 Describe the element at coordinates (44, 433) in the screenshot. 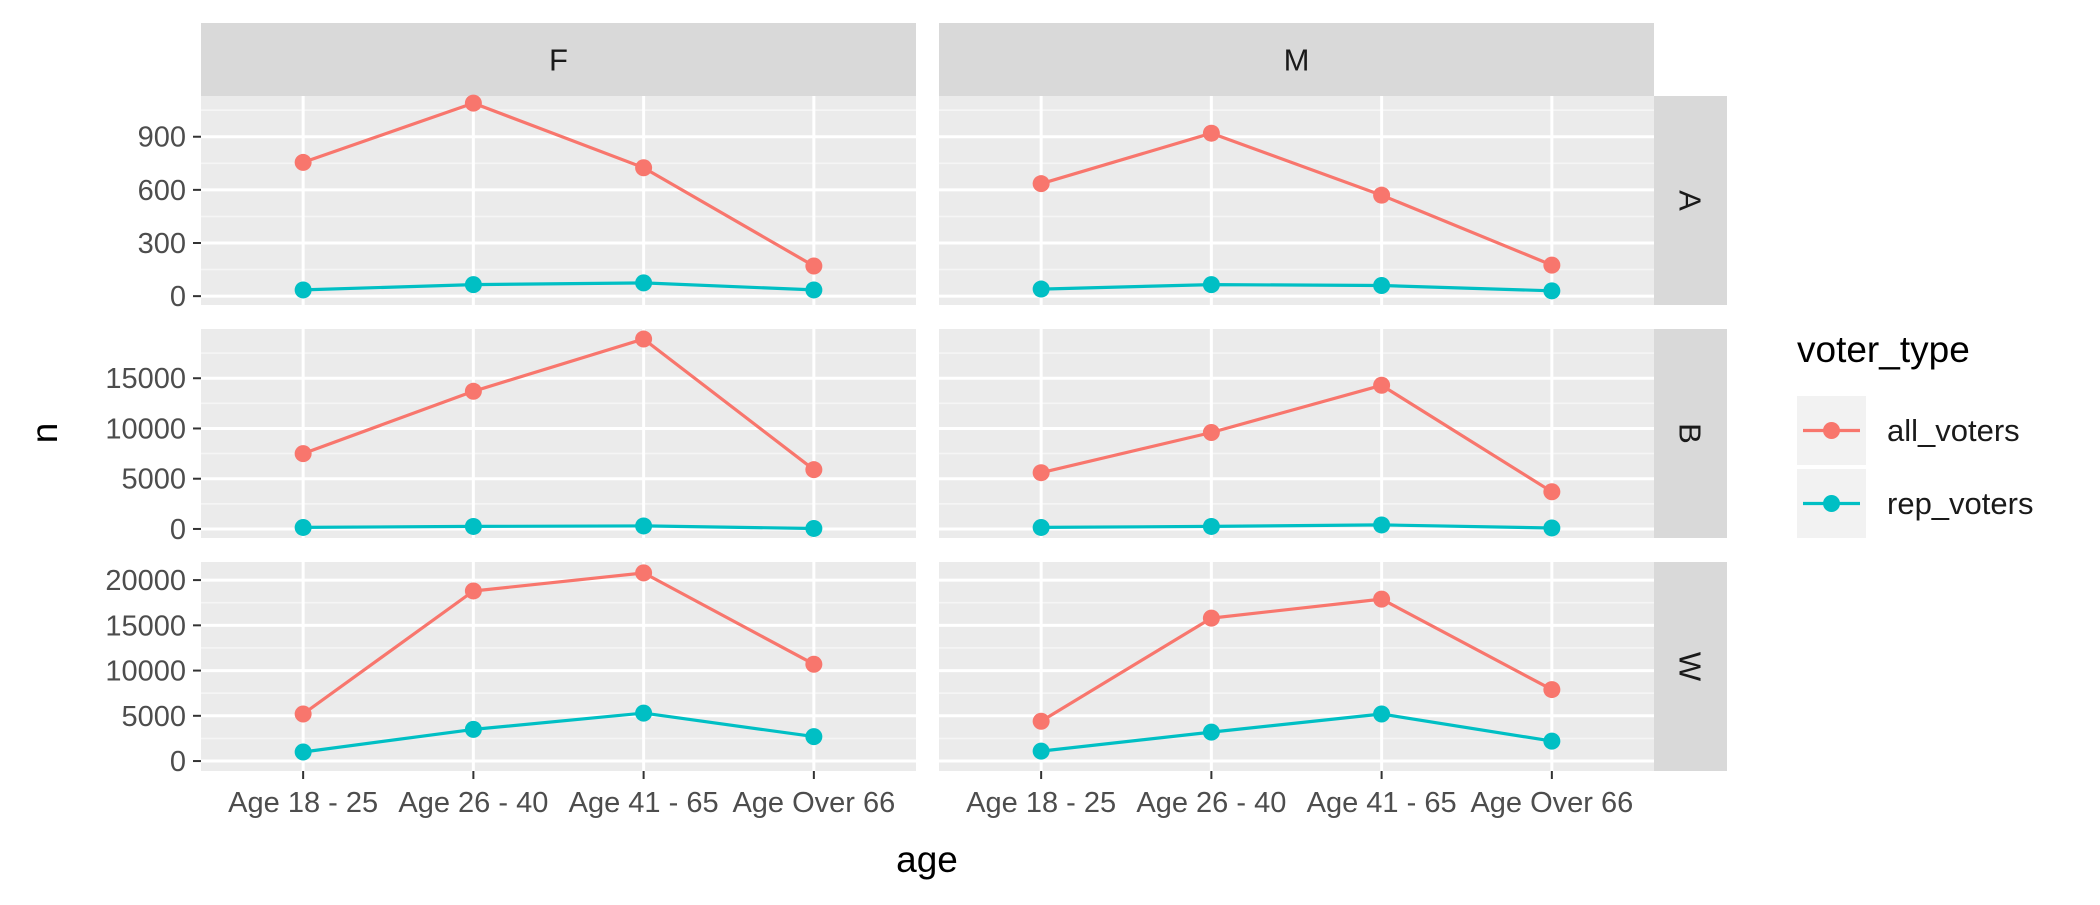

I see `y-axis-title: n` at that location.